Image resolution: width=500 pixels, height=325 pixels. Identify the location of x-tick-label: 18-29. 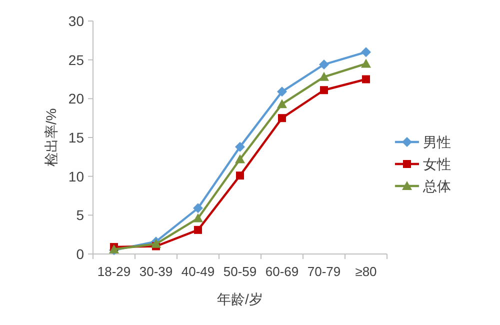
(114, 271).